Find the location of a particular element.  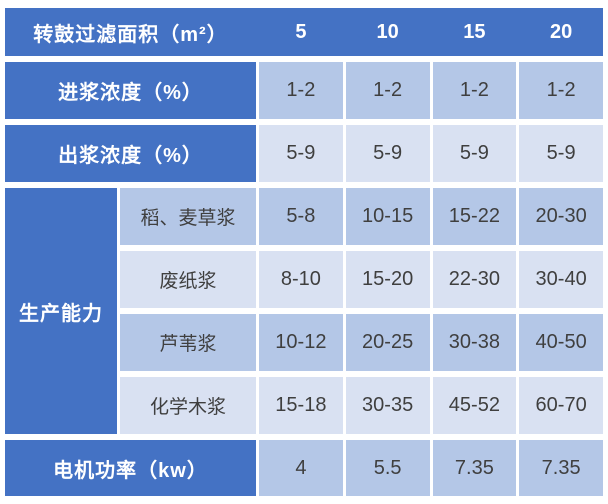

data-cell-straw-4: 20-30 is located at coordinates (561, 216).